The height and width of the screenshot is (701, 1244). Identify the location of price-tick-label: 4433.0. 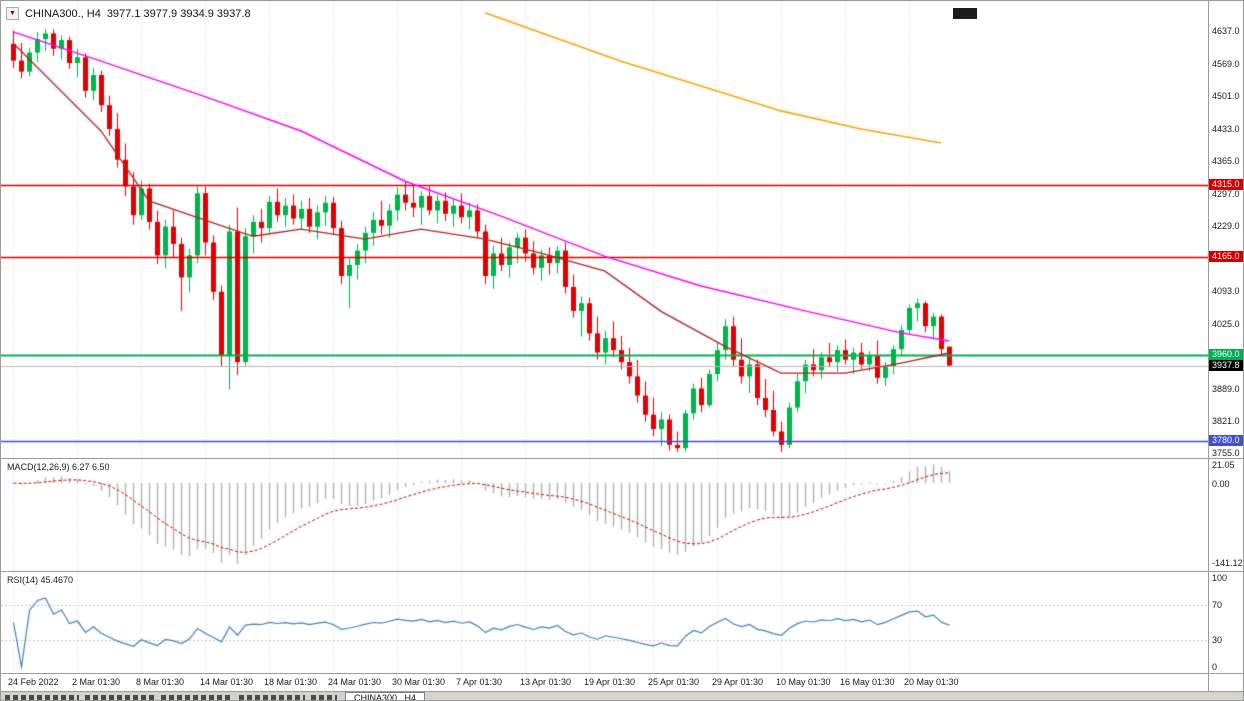
(1226, 128).